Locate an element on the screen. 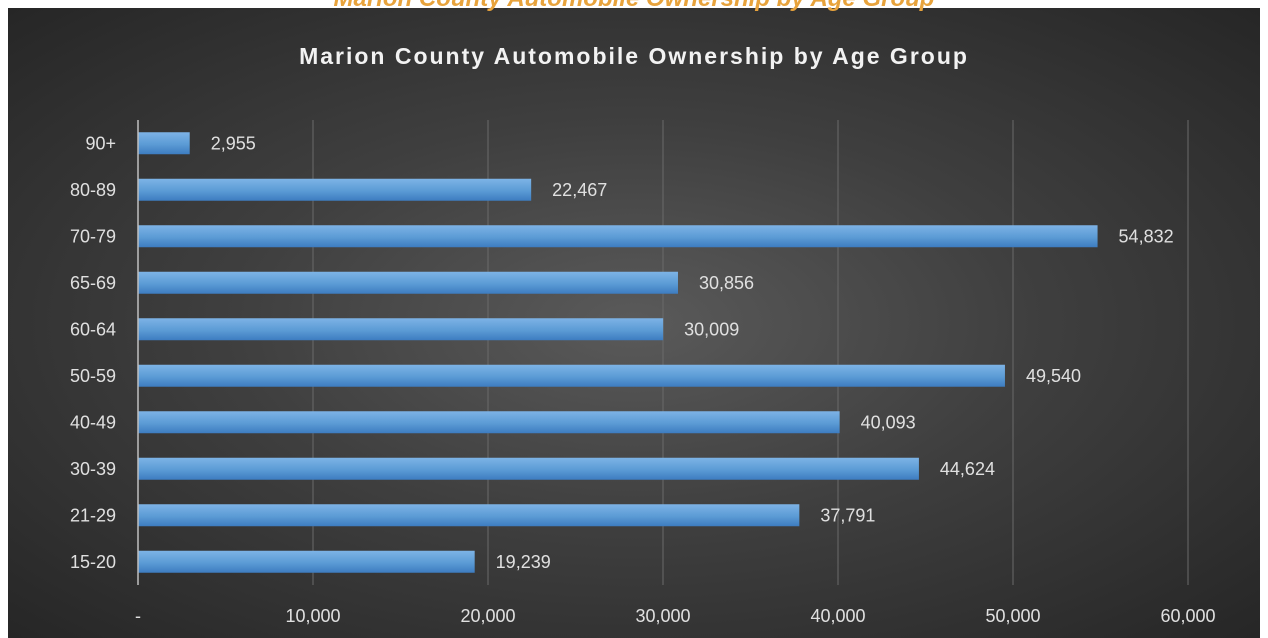  x-axis-labels: - 10,000 20,000 30,000 40,000 50,000 60,000 is located at coordinates (675, 616).